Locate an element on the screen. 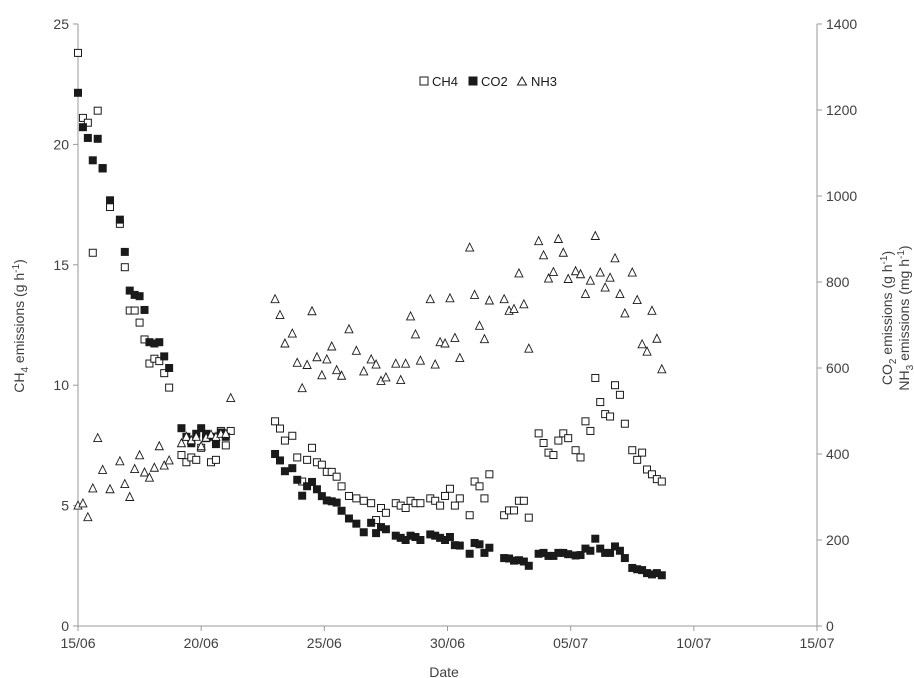  x-tick-label: 25/06 is located at coordinates (324, 643).